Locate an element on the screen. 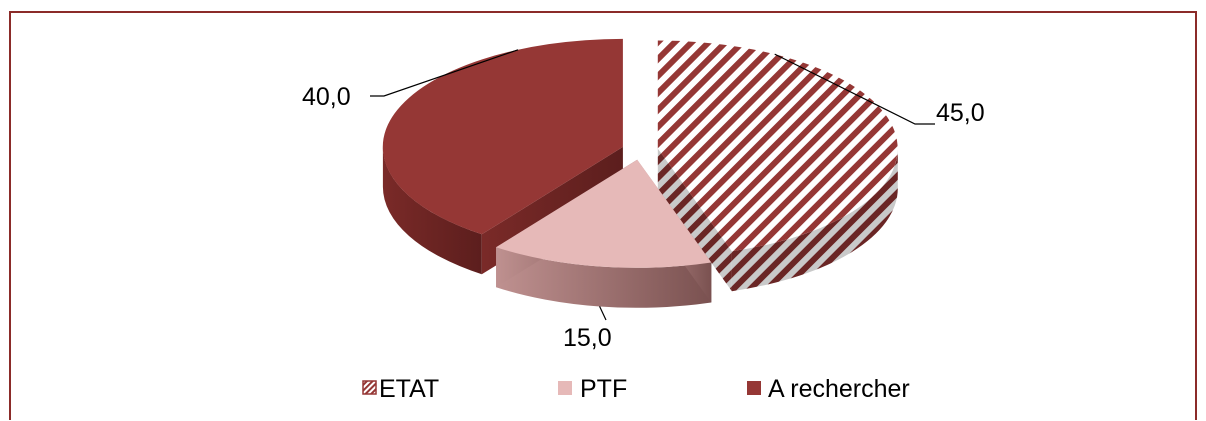 The width and height of the screenshot is (1206, 421). legend-swatch-a-rechercher is located at coordinates (754, 388).